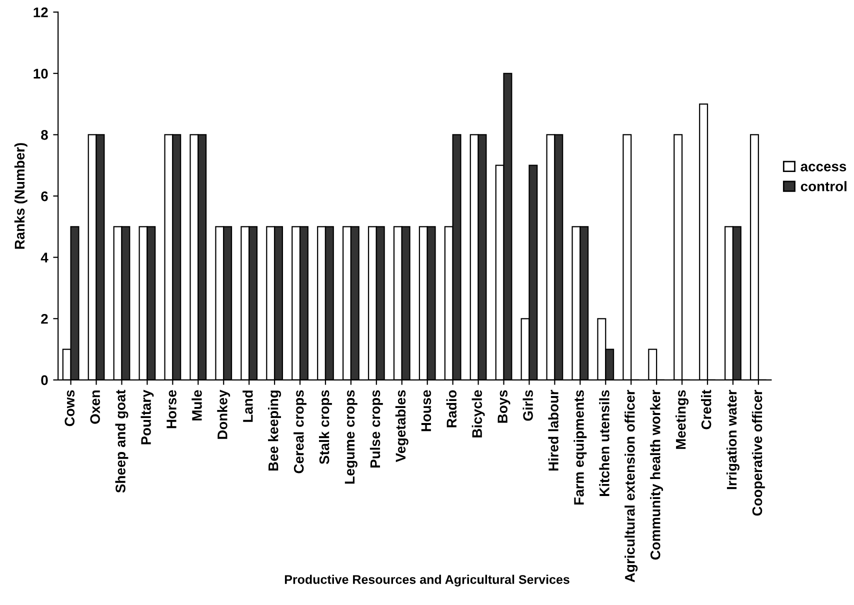 This screenshot has height=605, width=854. Describe the element at coordinates (247, 406) in the screenshot. I see `x-tick-label: Land` at that location.